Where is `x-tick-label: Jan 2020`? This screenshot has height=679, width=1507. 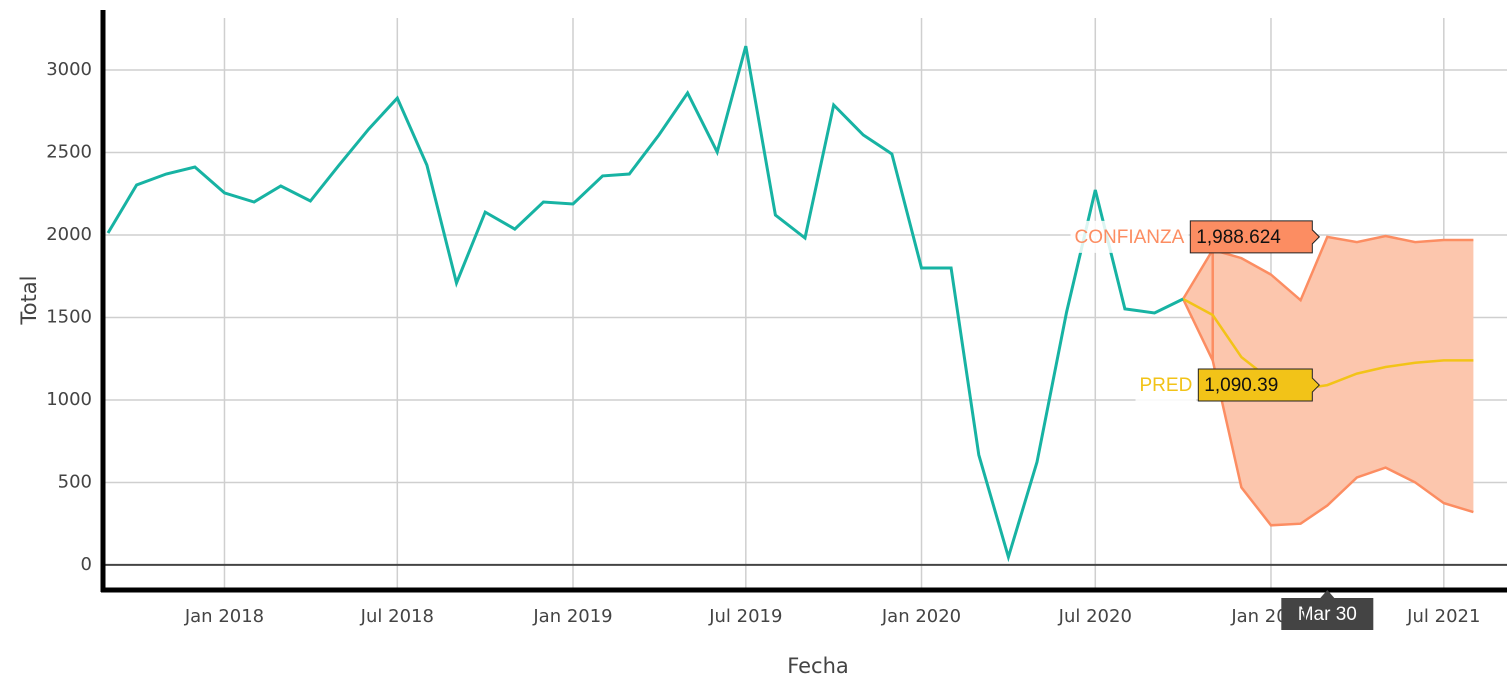 x-tick-label: Jan 2020 is located at coordinates (921, 616).